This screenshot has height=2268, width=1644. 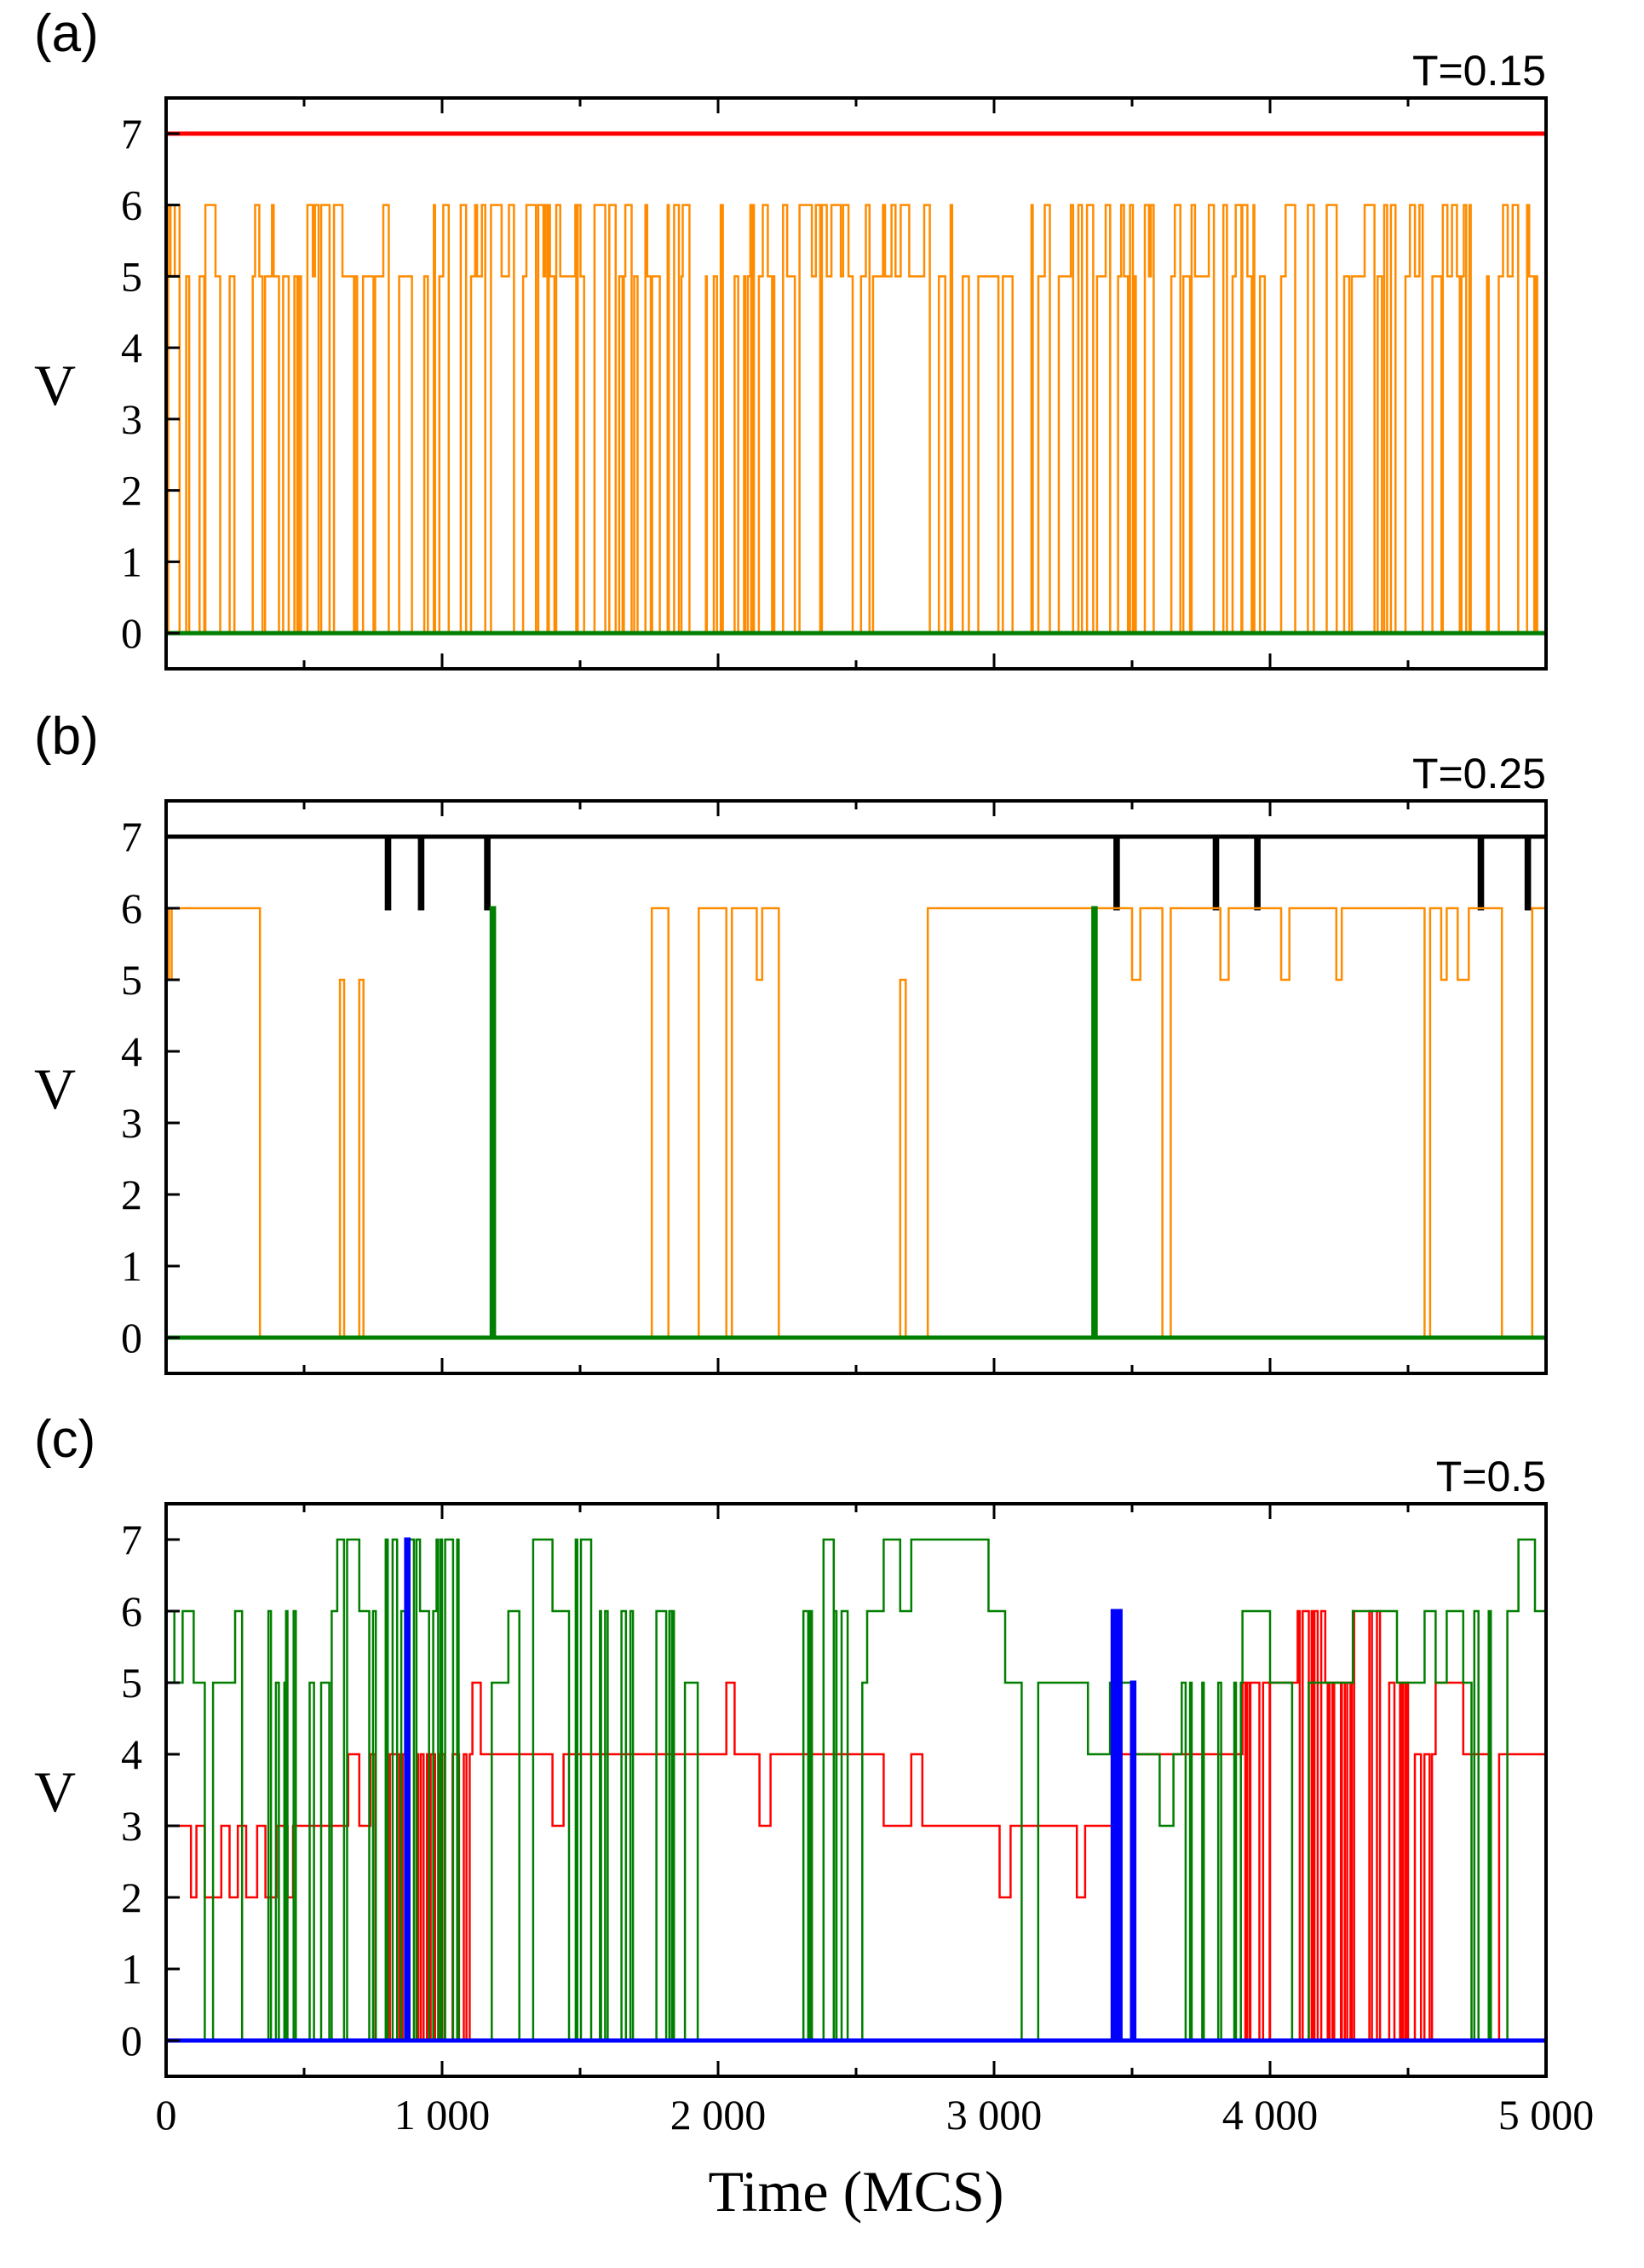 I want to click on series-black-line, so click(x=856, y=873).